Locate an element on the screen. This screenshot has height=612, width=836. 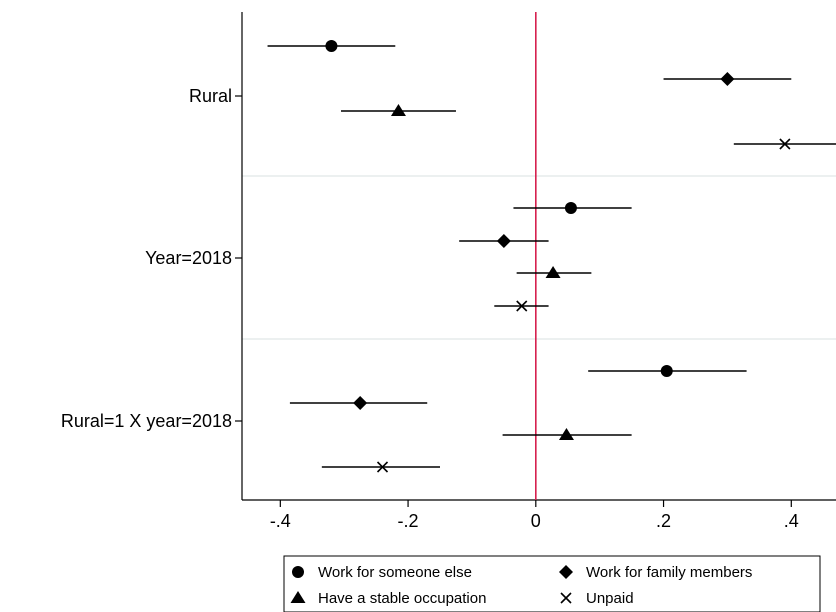
point-work-for-someone-else-rural-1-x-year-2018 is located at coordinates (667, 371).